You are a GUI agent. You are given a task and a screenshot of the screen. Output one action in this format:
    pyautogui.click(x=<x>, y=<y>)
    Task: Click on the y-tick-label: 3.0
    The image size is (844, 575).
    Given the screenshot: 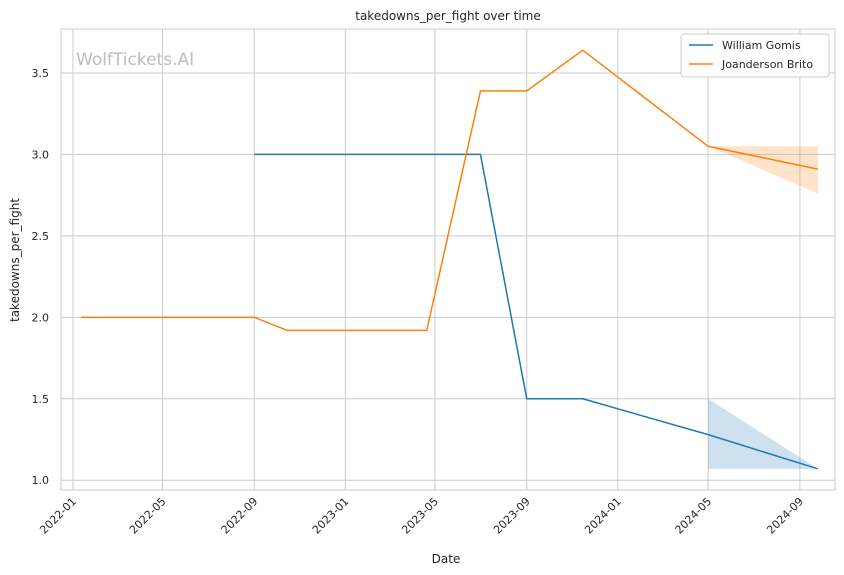 What is the action you would take?
    pyautogui.click(x=41, y=154)
    